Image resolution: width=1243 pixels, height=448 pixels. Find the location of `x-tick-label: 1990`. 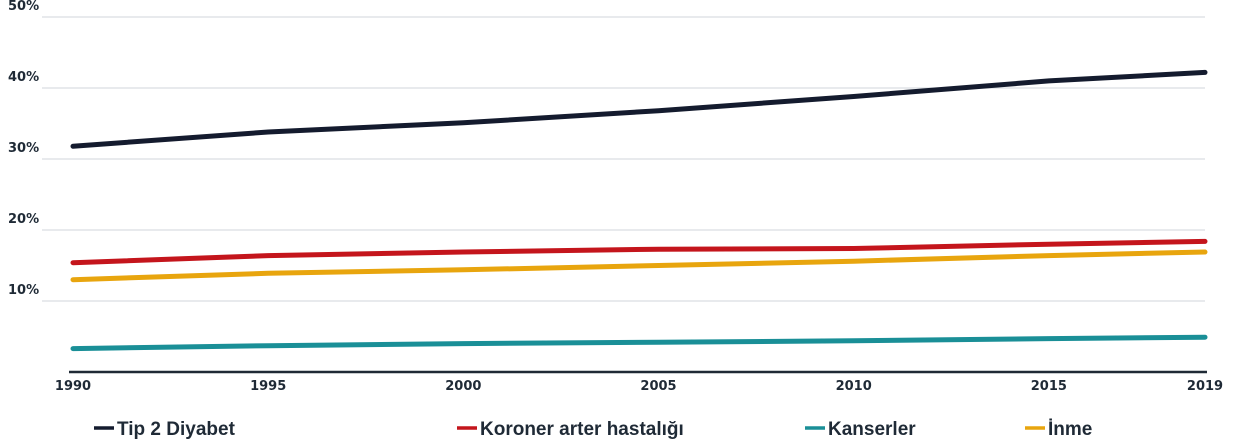

x-tick-label: 1990 is located at coordinates (73, 386).